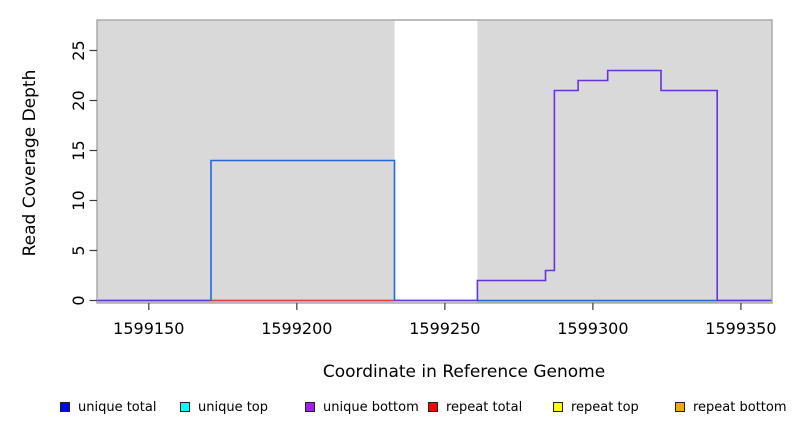 The width and height of the screenshot is (792, 432). I want to click on legend-item-unique-bottom: unique bottom, so click(362, 407).